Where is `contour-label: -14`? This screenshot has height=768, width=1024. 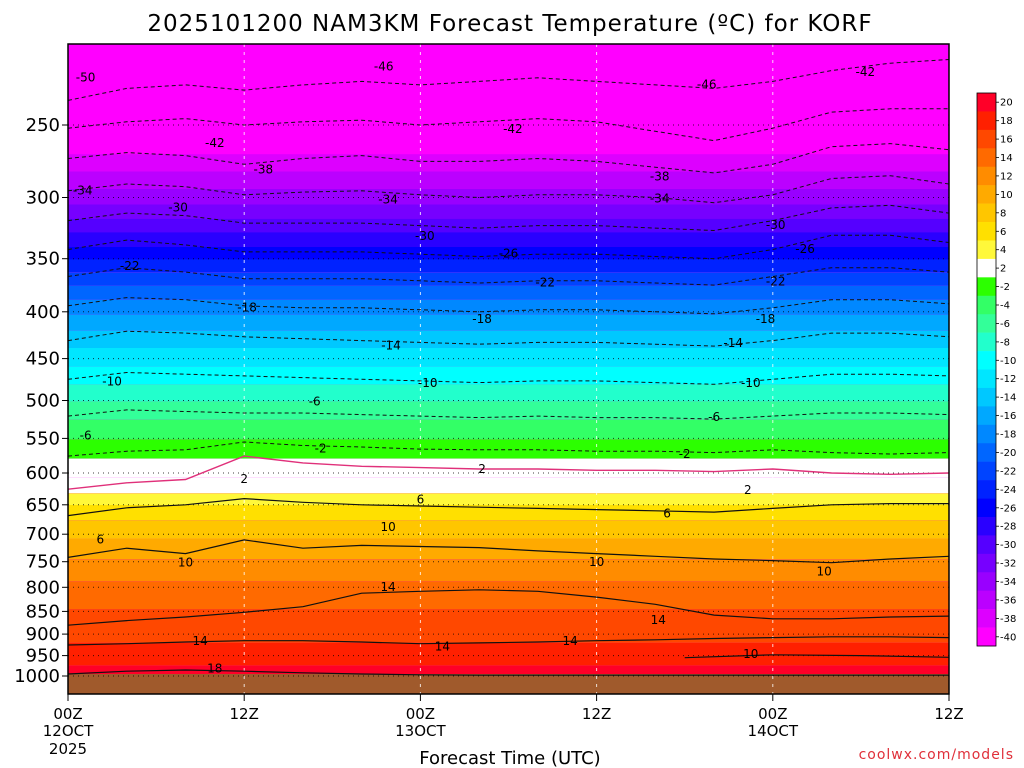 contour-label: -14 is located at coordinates (391, 346).